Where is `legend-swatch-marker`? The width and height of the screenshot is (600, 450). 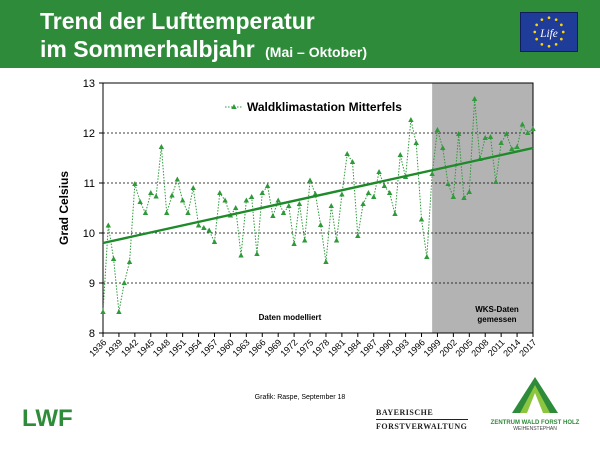 legend-swatch-marker is located at coordinates (234, 106).